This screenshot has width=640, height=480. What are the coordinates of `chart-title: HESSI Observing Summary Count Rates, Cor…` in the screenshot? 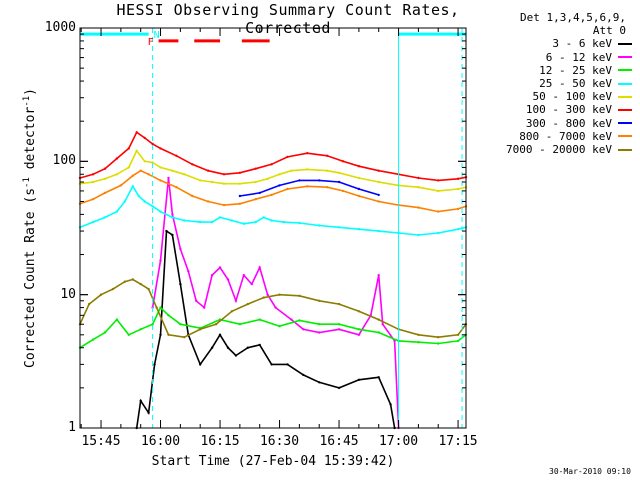 It's located at (288, 19).